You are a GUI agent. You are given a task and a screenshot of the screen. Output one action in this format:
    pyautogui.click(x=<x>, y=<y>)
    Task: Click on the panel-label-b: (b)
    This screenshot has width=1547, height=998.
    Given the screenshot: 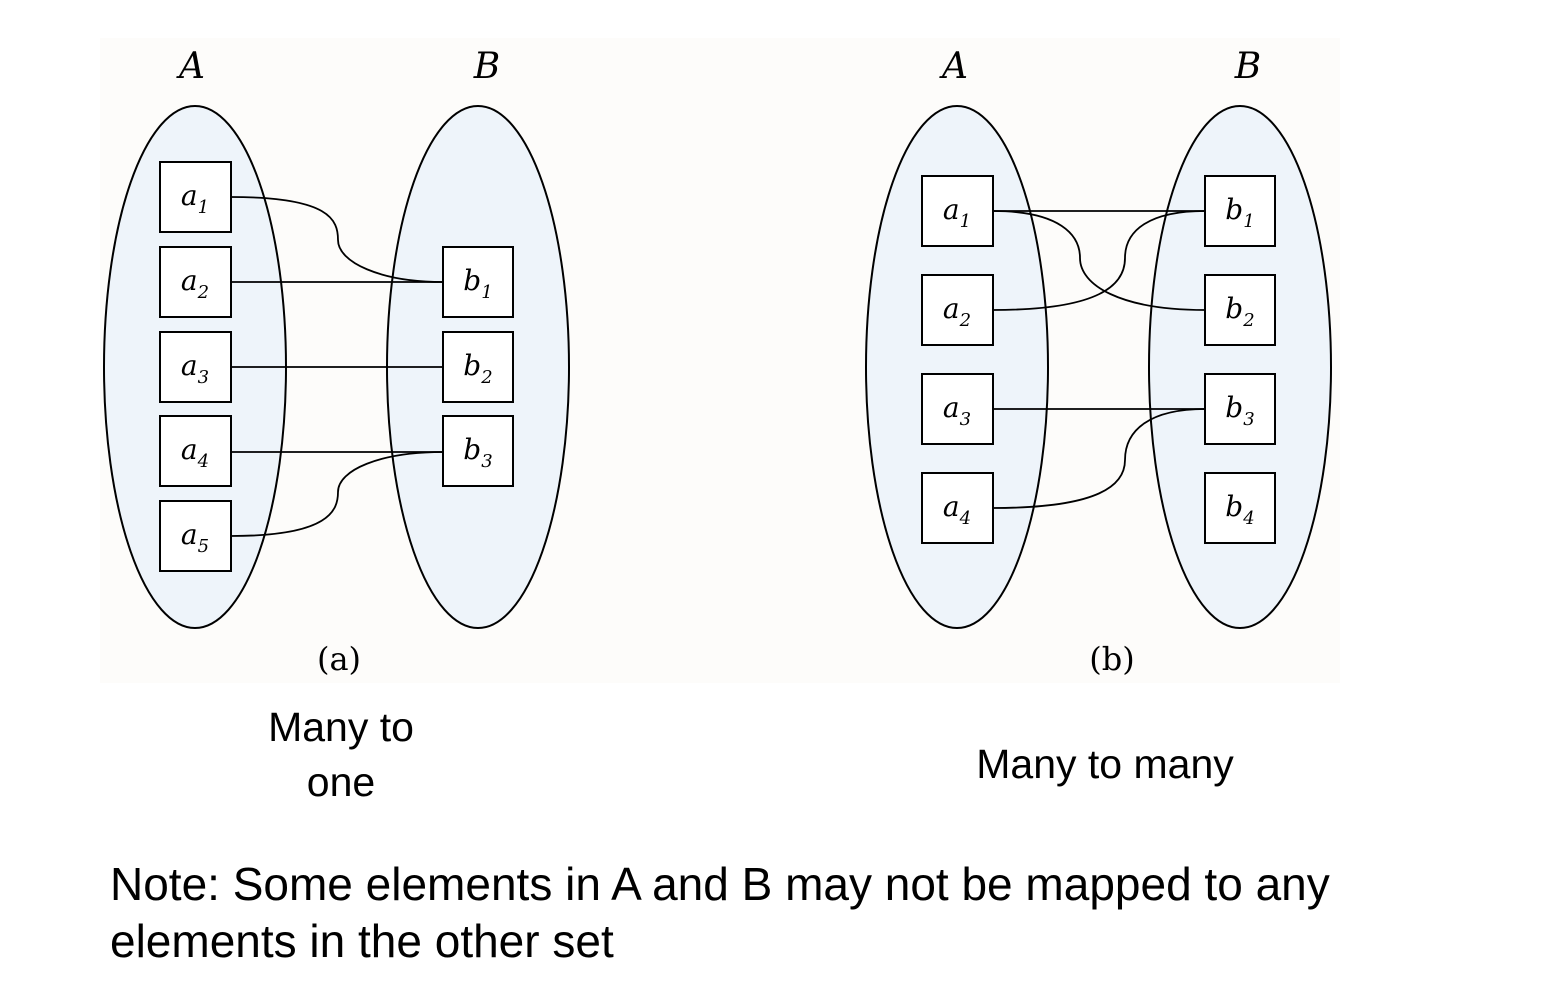 What is the action you would take?
    pyautogui.click(x=1111, y=659)
    